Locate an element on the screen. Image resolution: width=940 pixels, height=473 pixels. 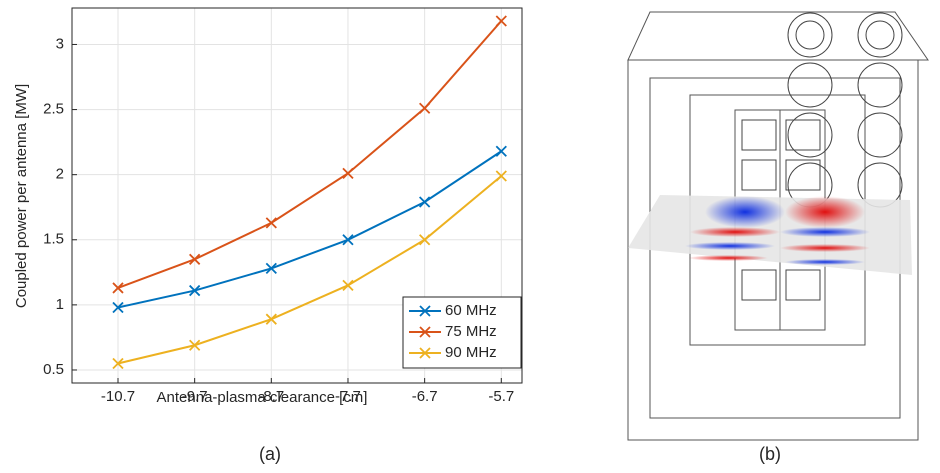
y-tick-label: 1.5 is located at coordinates (53, 239).